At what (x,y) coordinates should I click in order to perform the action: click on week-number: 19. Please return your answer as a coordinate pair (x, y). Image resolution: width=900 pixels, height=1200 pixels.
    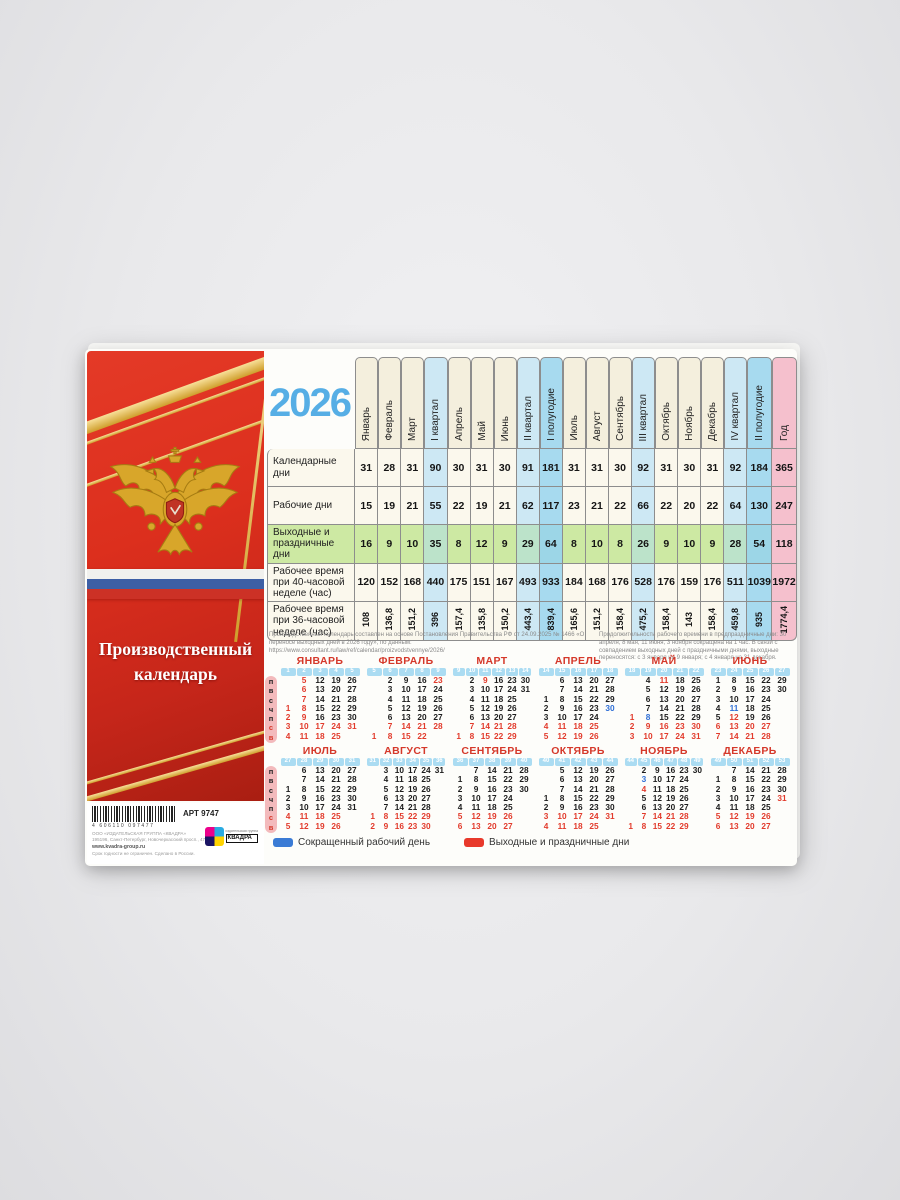
    Looking at the image, I should click on (648, 672).